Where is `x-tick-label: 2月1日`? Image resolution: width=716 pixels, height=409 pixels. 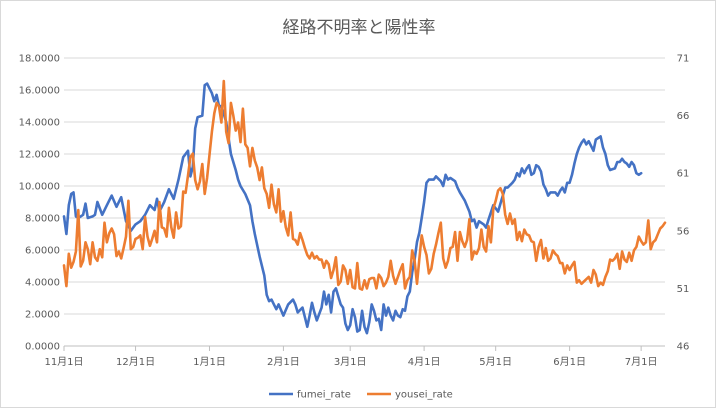 x-tick-label: 2月1日 is located at coordinates (283, 362).